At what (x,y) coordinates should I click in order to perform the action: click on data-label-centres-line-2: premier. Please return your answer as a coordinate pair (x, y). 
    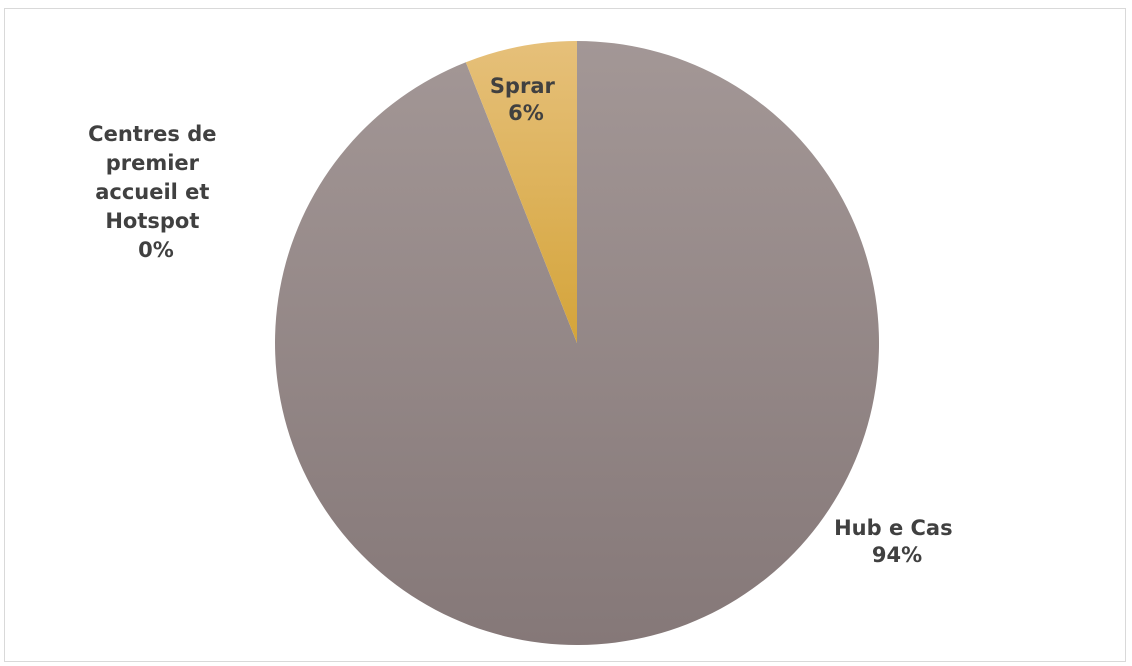
    Looking at the image, I should click on (153, 163).